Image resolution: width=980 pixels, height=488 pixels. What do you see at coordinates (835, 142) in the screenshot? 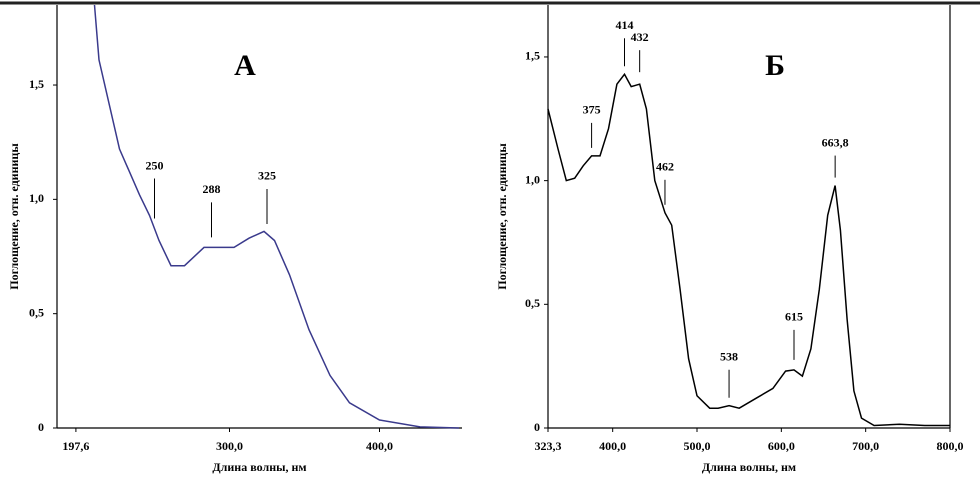
I see `peak-label: 663,8` at bounding box center [835, 142].